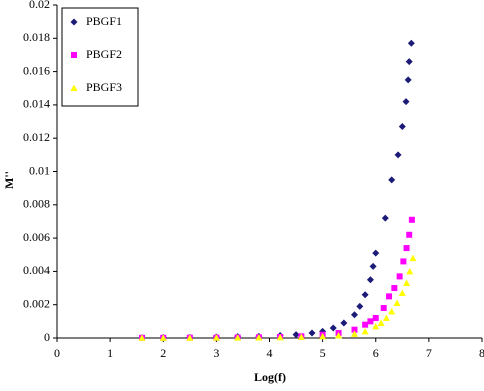 The image size is (484, 391). What do you see at coordinates (36, 237) in the screenshot?
I see `y-tick-label: 0.006` at bounding box center [36, 237].